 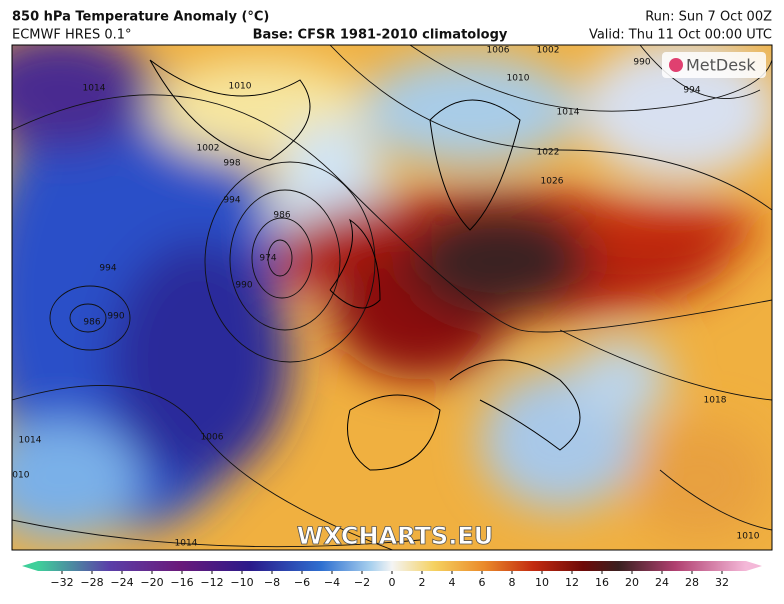 I want to click on logo-box, so click(x=714, y=65).